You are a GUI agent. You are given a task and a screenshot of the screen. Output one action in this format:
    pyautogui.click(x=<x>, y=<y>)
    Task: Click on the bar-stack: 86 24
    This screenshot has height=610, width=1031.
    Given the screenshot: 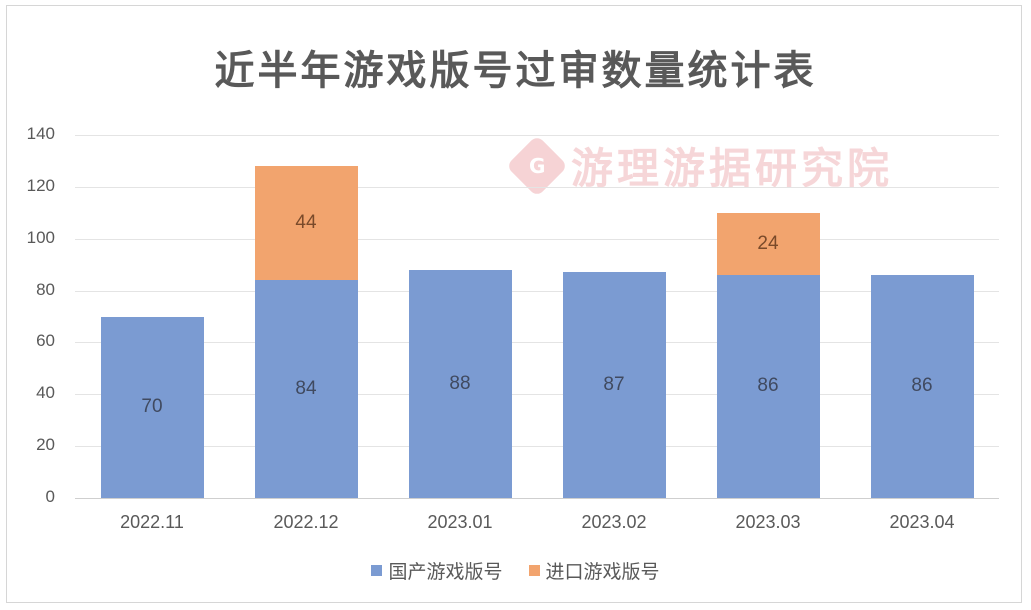 What is the action you would take?
    pyautogui.click(x=768, y=316)
    